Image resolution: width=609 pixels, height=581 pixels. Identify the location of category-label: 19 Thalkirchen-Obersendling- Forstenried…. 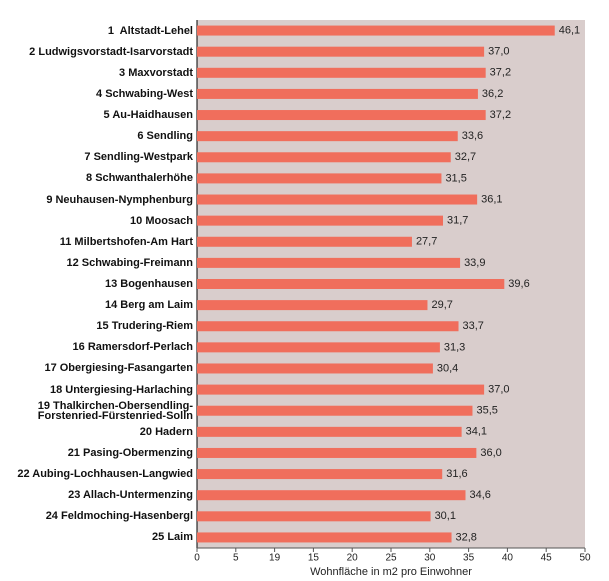
(115, 410).